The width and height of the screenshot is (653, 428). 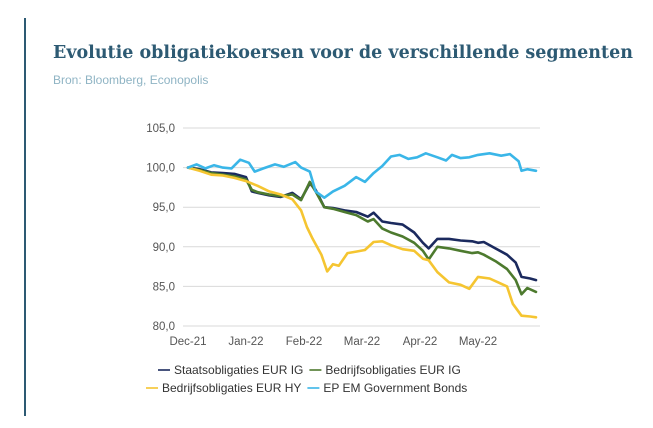 I want to click on y-tick-label: 85,0, so click(x=164, y=287).